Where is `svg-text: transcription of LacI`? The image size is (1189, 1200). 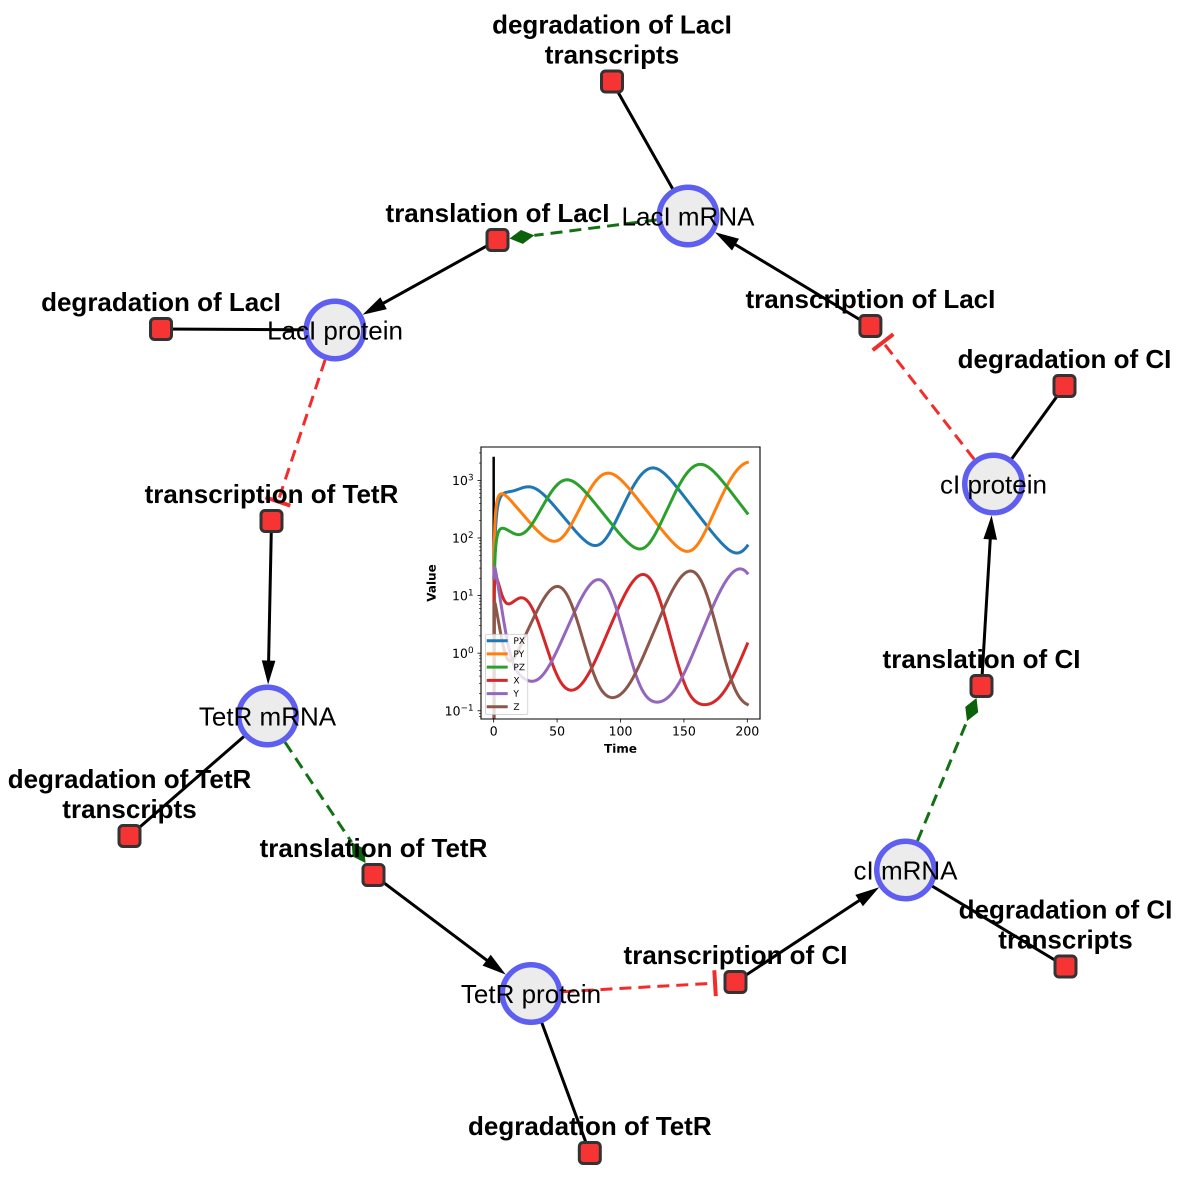
svg-text: transcription of LacI is located at coordinates (870, 299).